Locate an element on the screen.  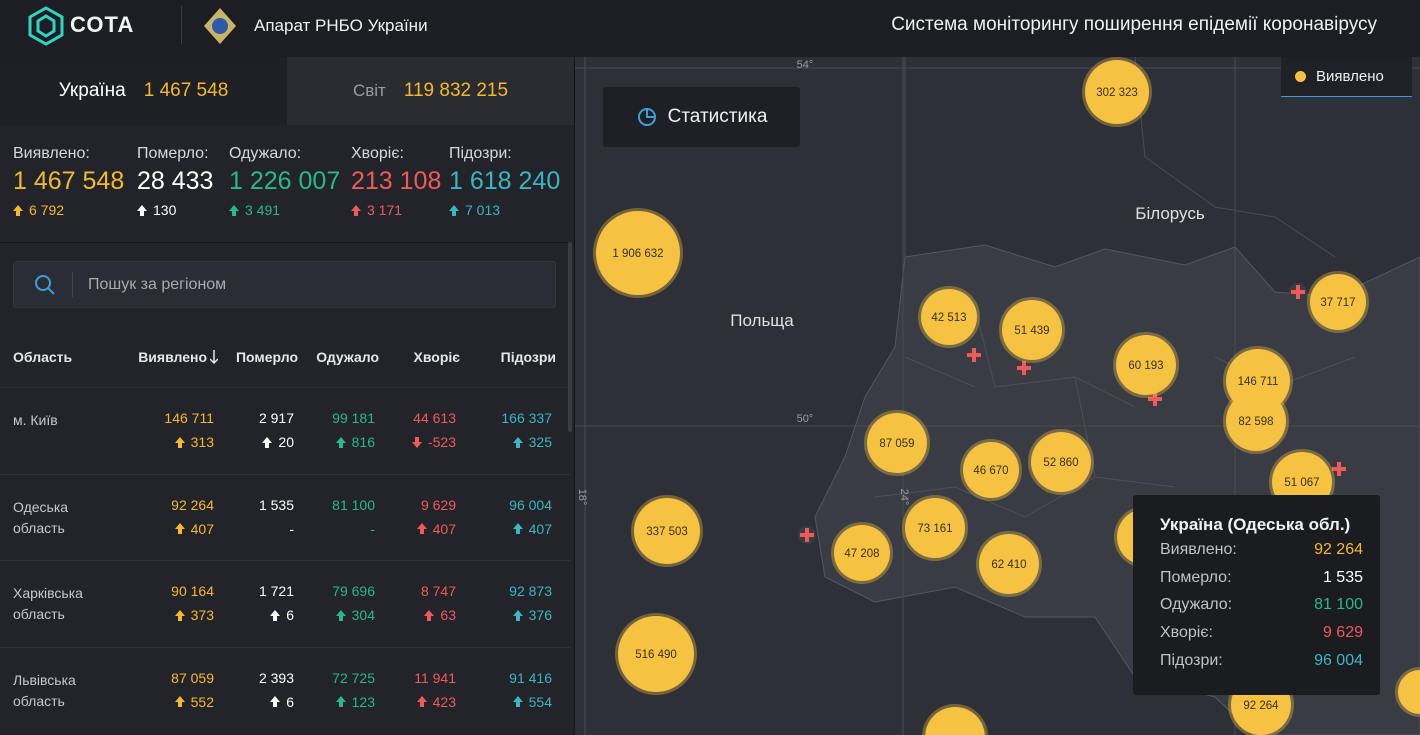
table-cell: 99 181 816 is located at coordinates (353, 430).